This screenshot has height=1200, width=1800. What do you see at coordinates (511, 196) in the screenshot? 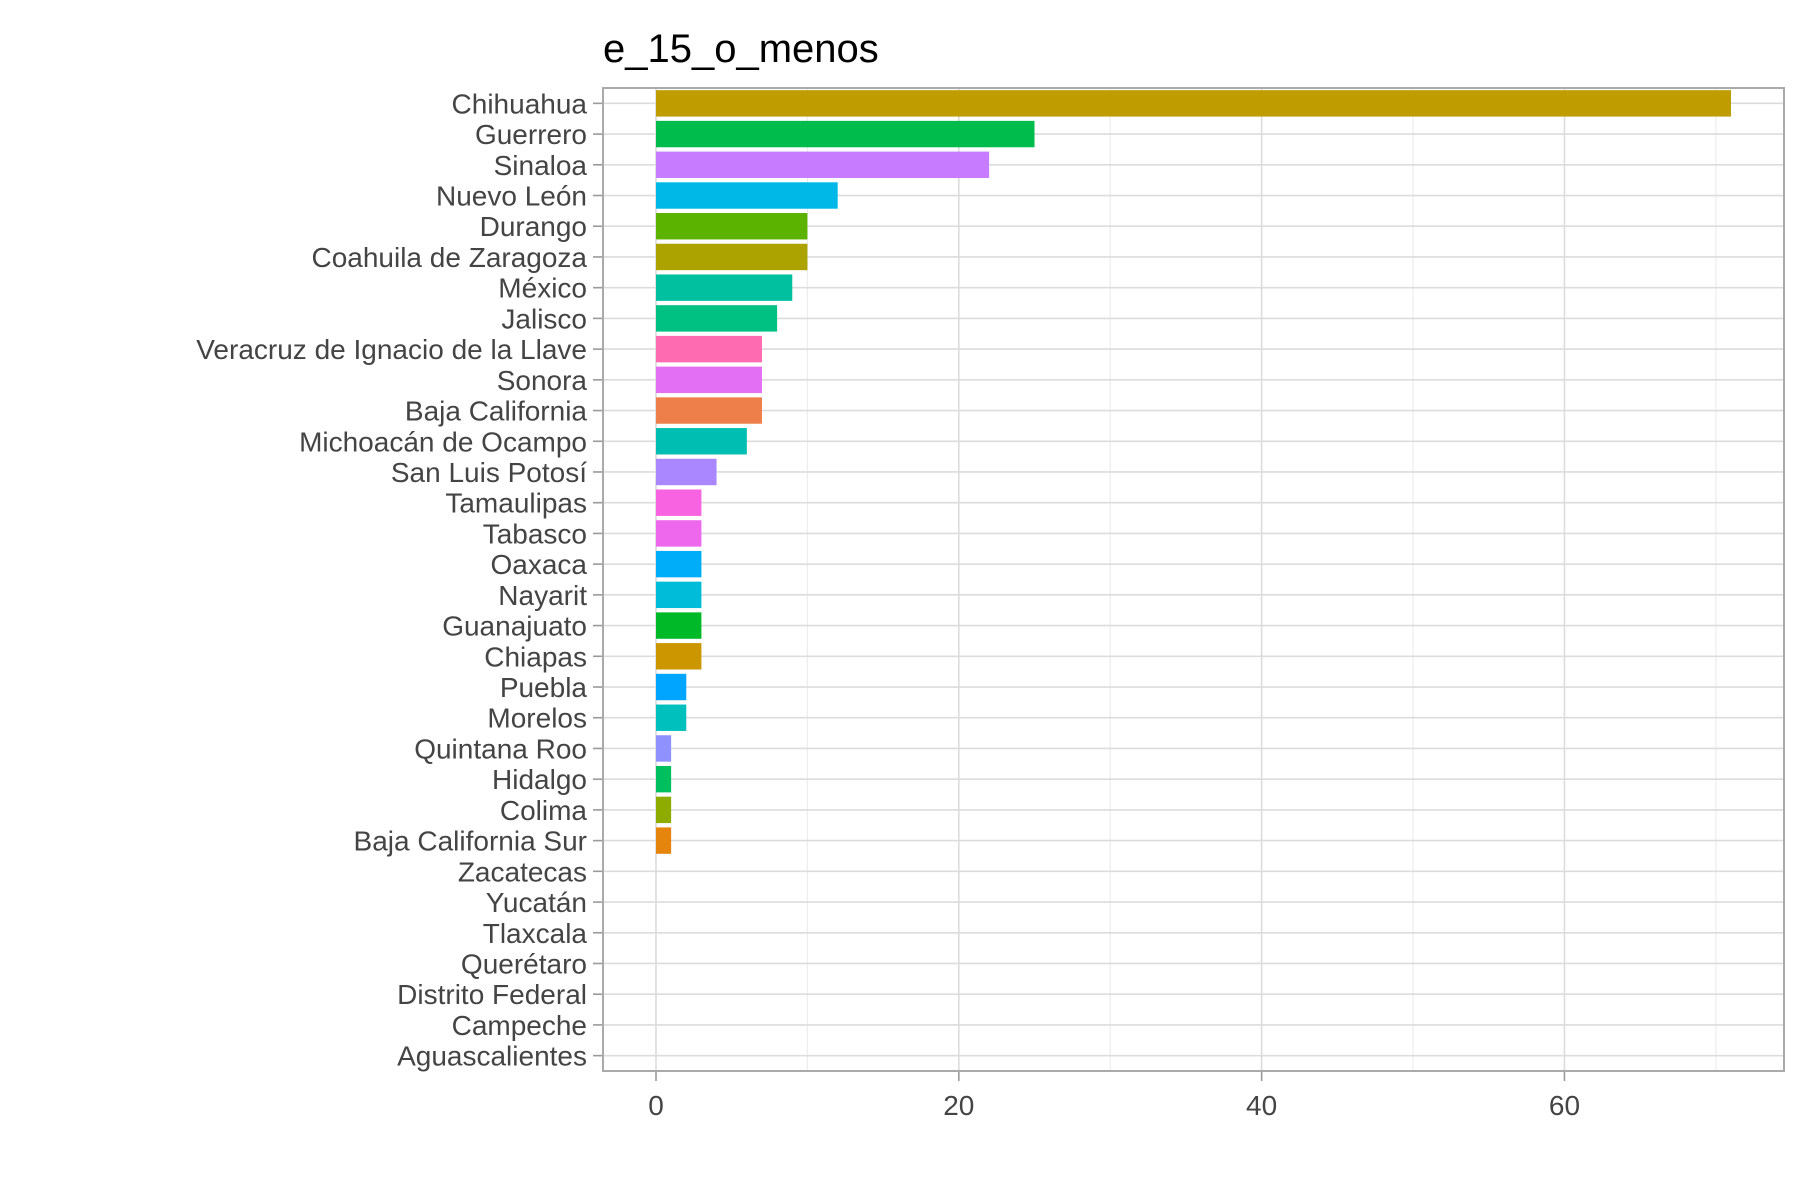
I see `y-tick-label: Nuevo León` at bounding box center [511, 196].